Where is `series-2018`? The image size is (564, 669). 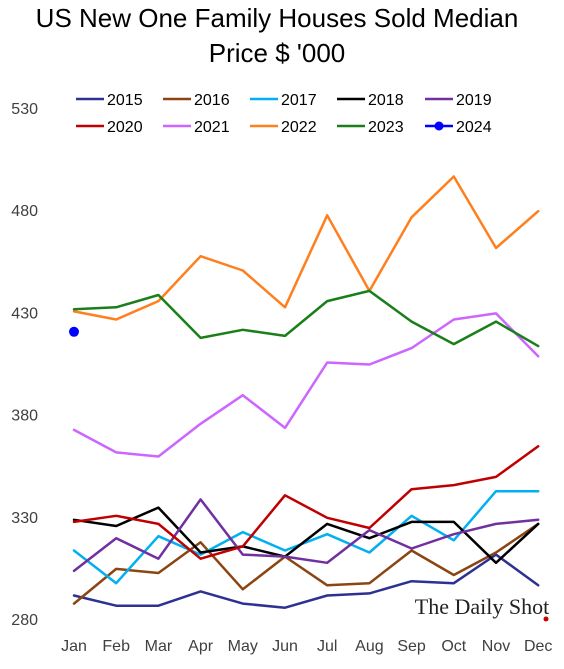
series-2018 is located at coordinates (306, 535).